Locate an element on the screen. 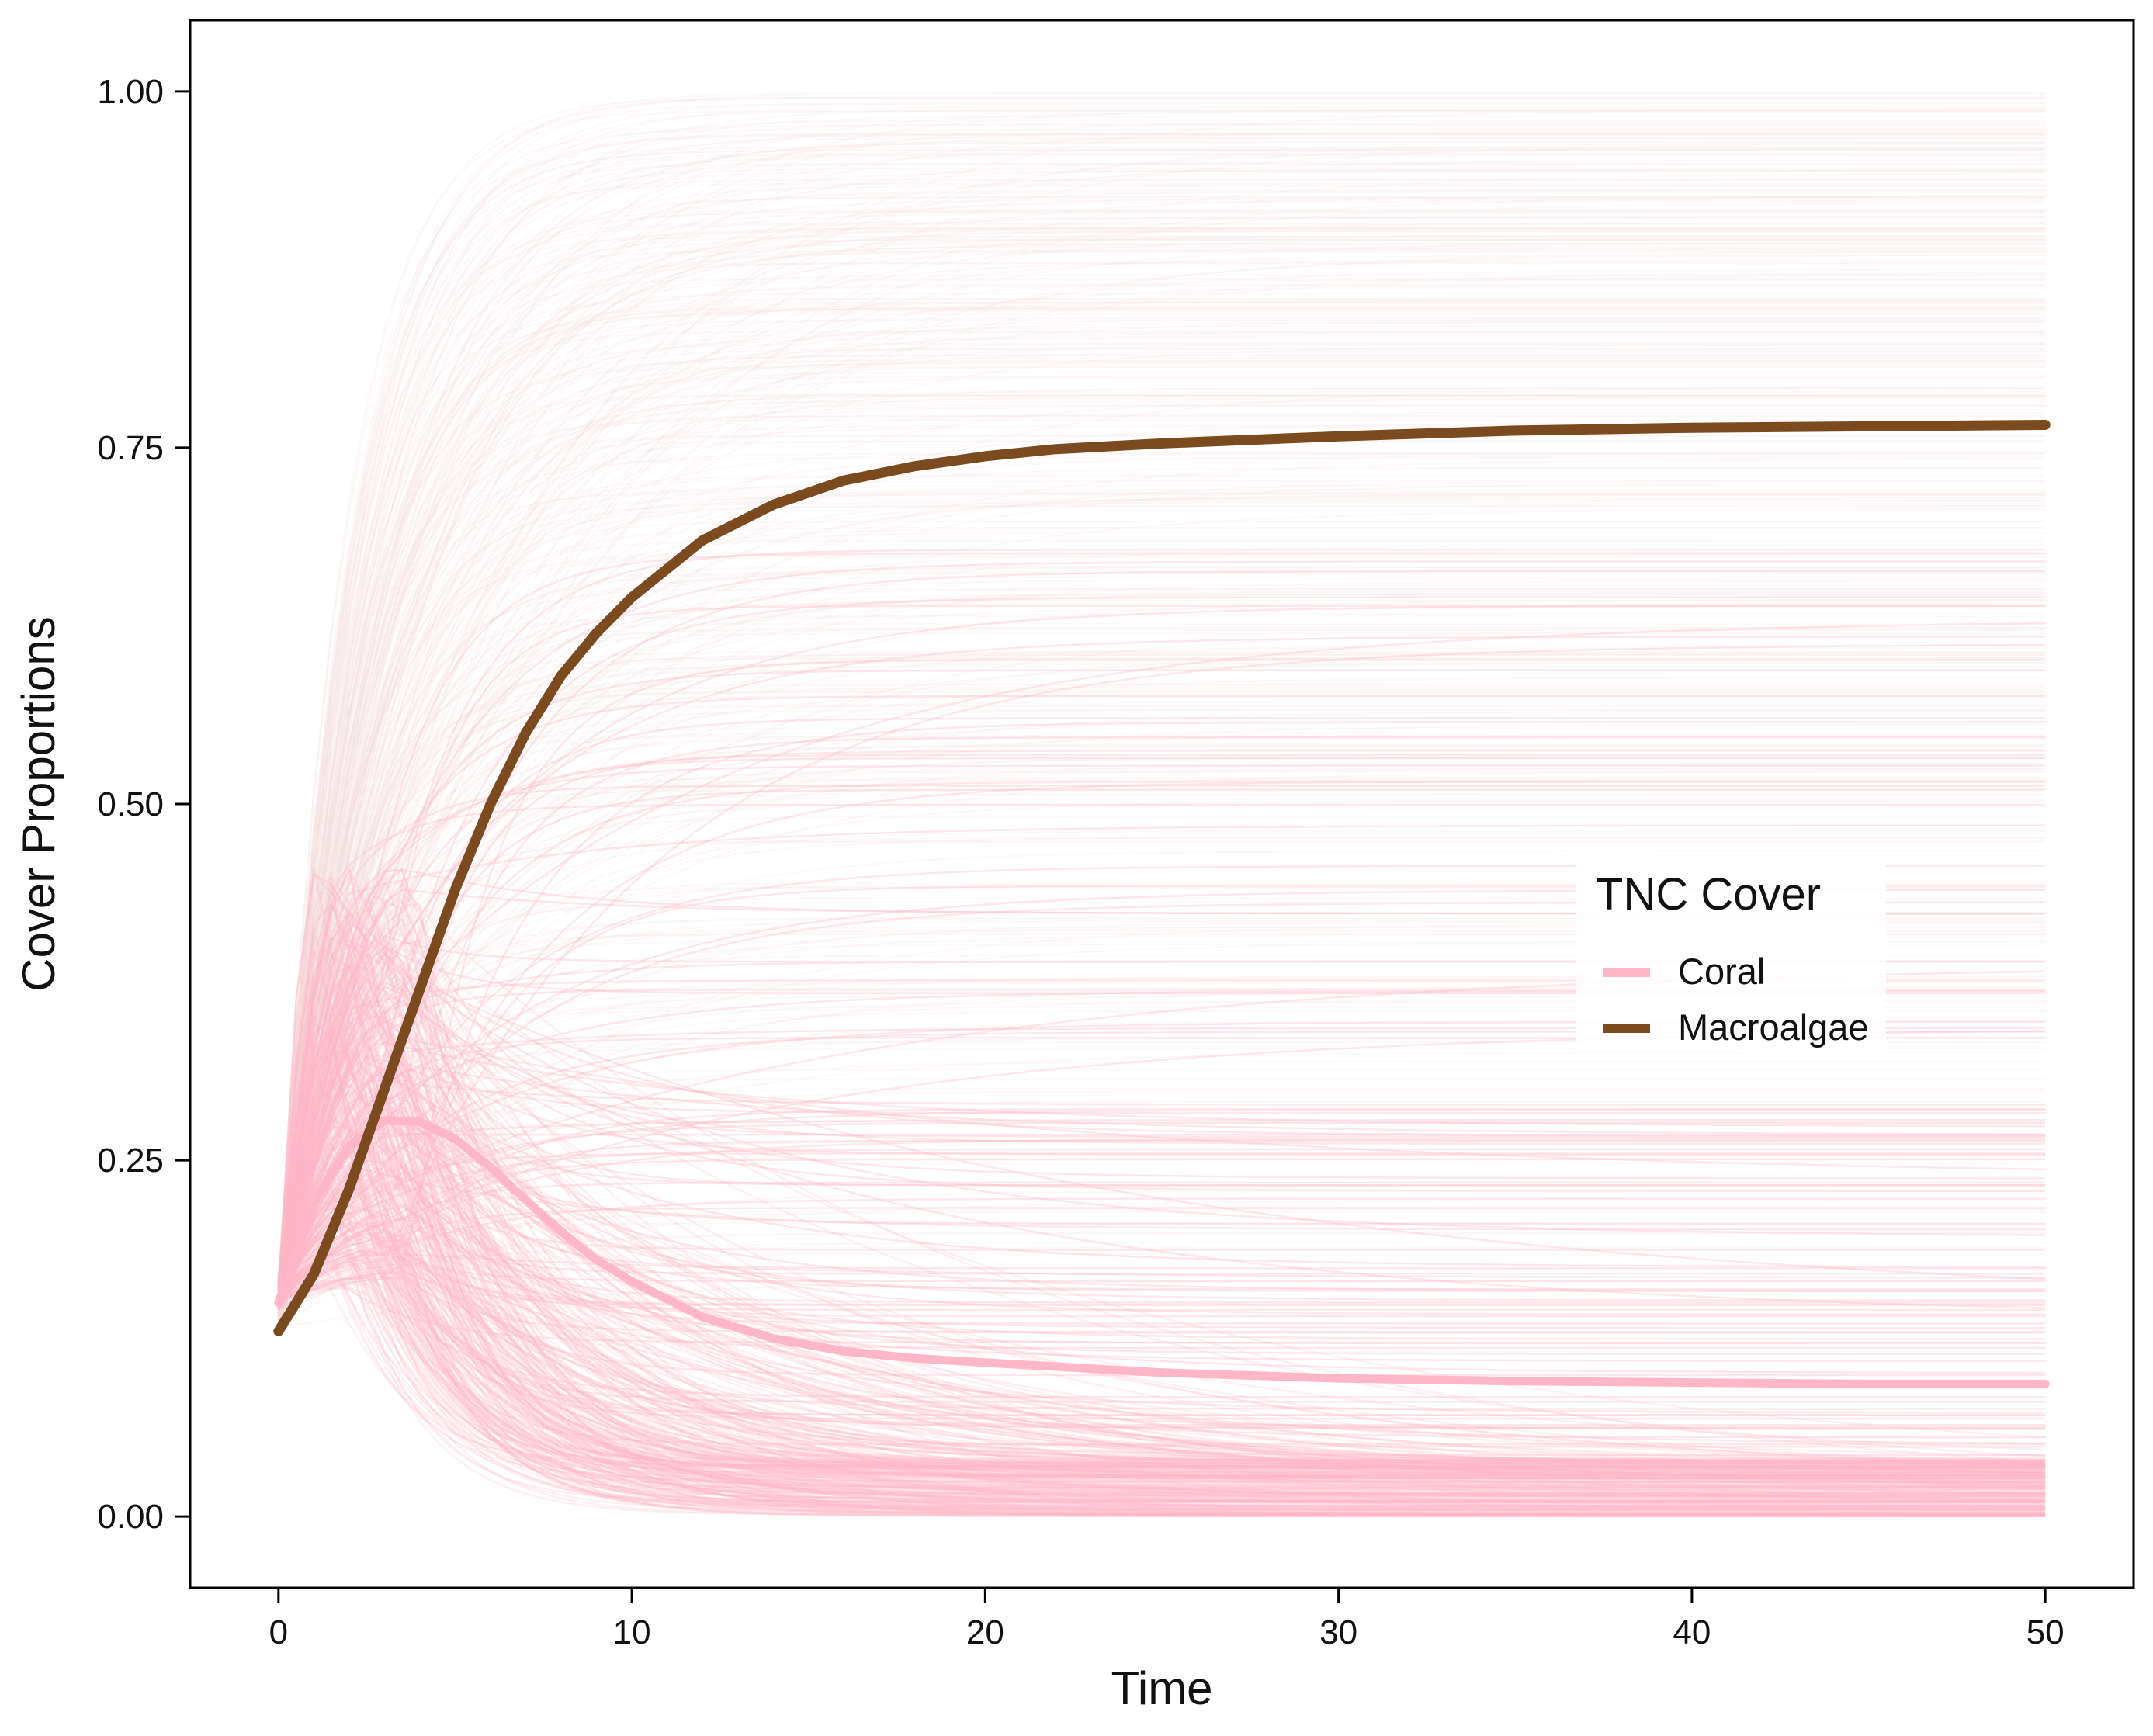 Image resolution: width=2153 pixels, height=1736 pixels. macroalgae-trajectory is located at coordinates (1162, 1251).